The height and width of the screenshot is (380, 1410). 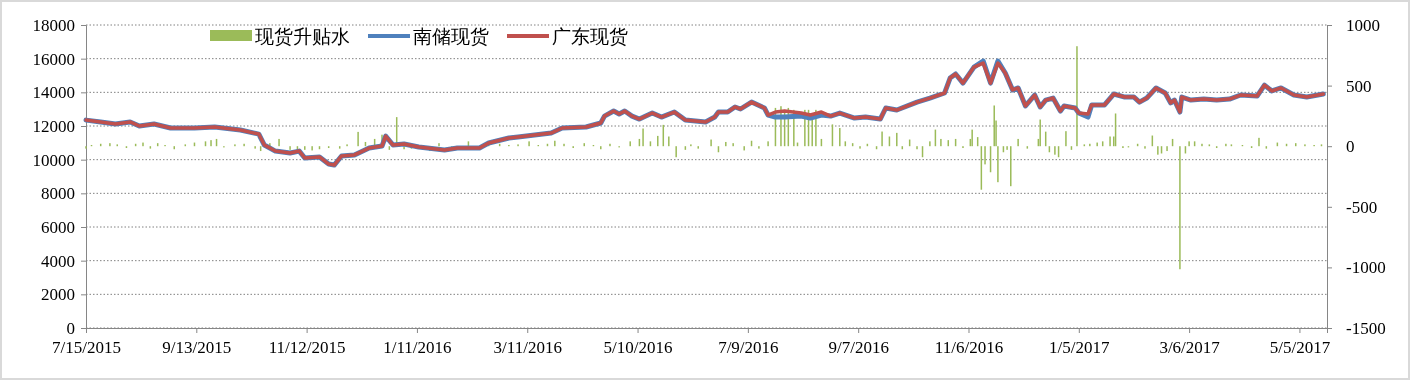 I want to click on y-tick-label: 4000, so click(x=58, y=261).